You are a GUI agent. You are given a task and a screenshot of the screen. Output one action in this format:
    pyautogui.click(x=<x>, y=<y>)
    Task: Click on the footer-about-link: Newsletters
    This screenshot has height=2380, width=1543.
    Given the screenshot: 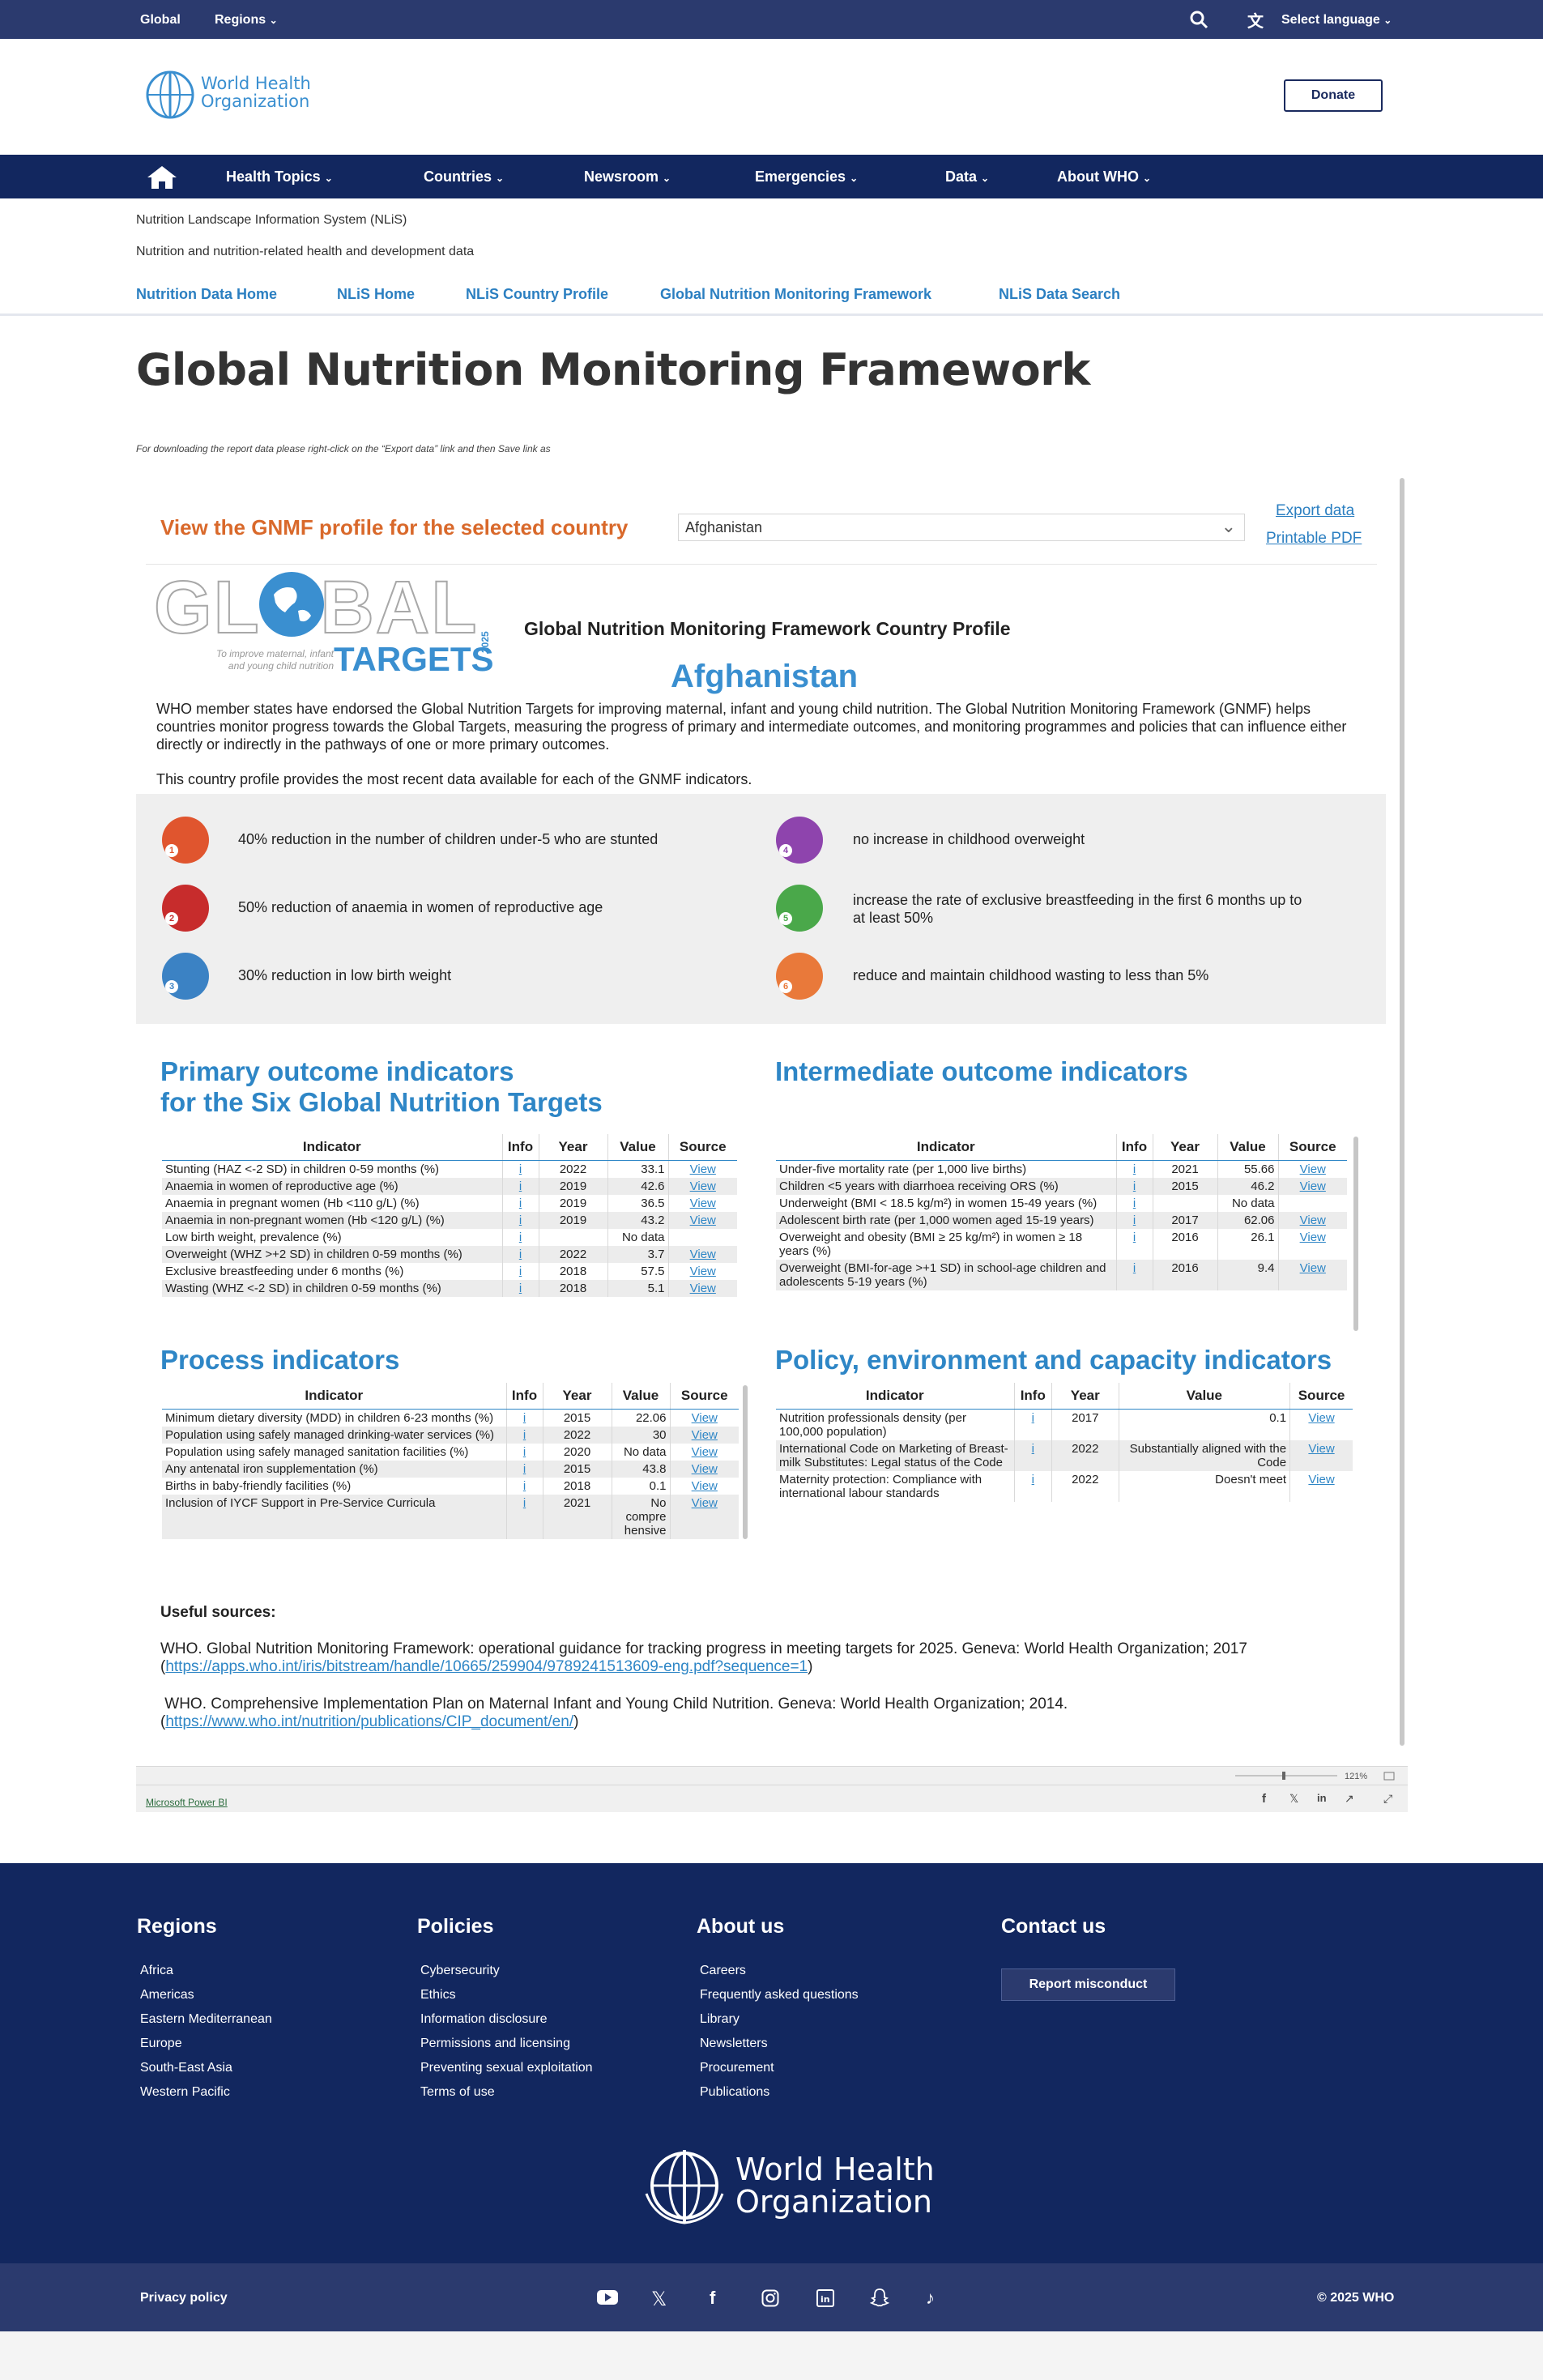 What is the action you would take?
    pyautogui.click(x=734, y=2044)
    